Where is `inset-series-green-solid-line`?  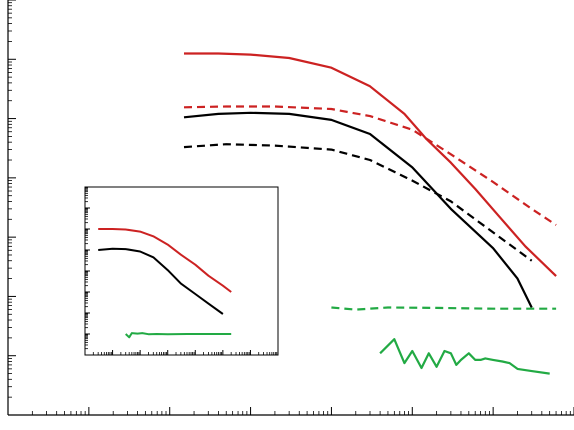 inset-series-green-solid-line is located at coordinates (178, 335).